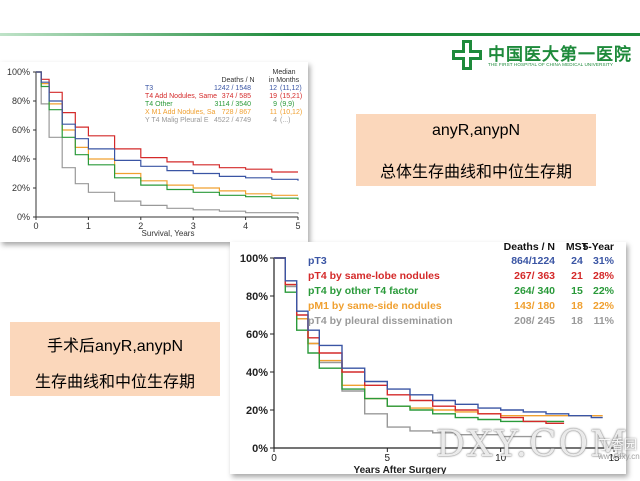 This screenshot has width=640, height=481. I want to click on legend-entry-deaths: 4522 / 4749, so click(232, 120).